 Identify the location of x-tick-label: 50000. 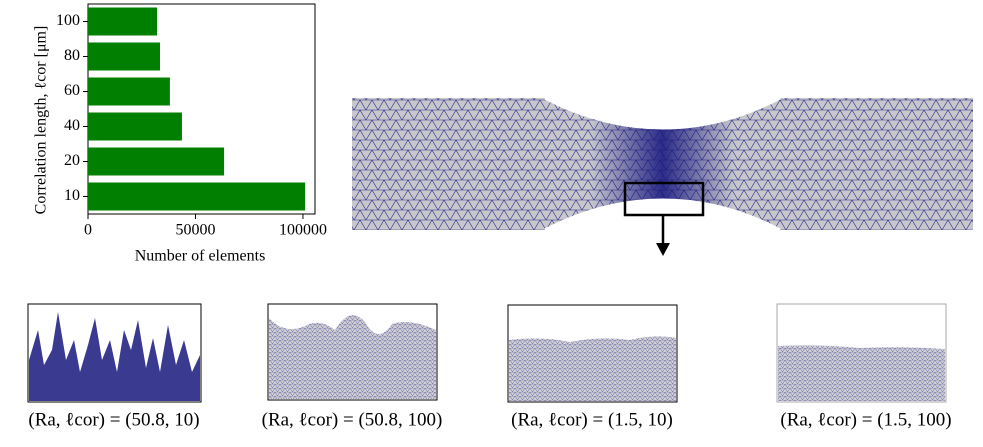
(195, 230).